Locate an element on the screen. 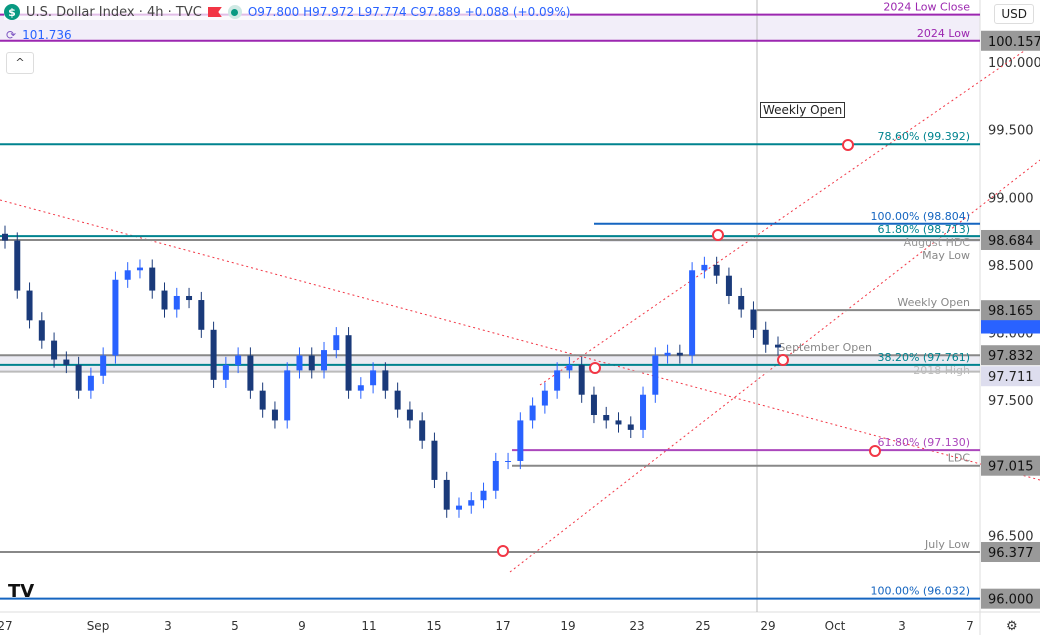 The width and height of the screenshot is (1040, 635). level-label: 61.80% (97.130) is located at coordinates (923, 442).